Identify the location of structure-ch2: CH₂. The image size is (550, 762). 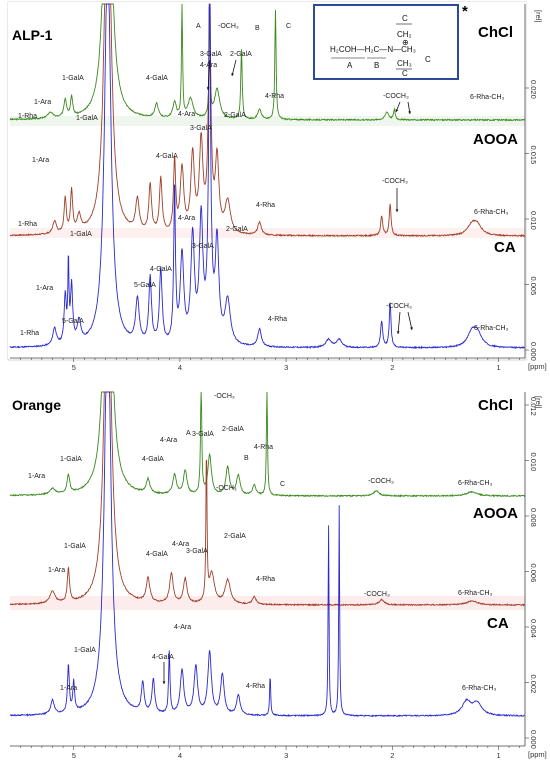
(404, 34).